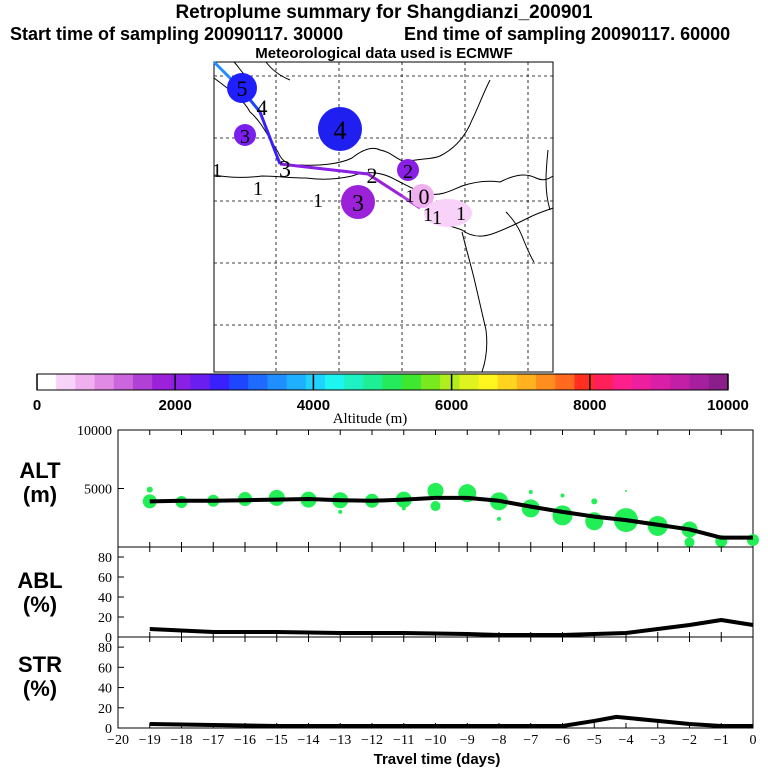  I want to click on x-tick-label: −16, so click(245, 740).